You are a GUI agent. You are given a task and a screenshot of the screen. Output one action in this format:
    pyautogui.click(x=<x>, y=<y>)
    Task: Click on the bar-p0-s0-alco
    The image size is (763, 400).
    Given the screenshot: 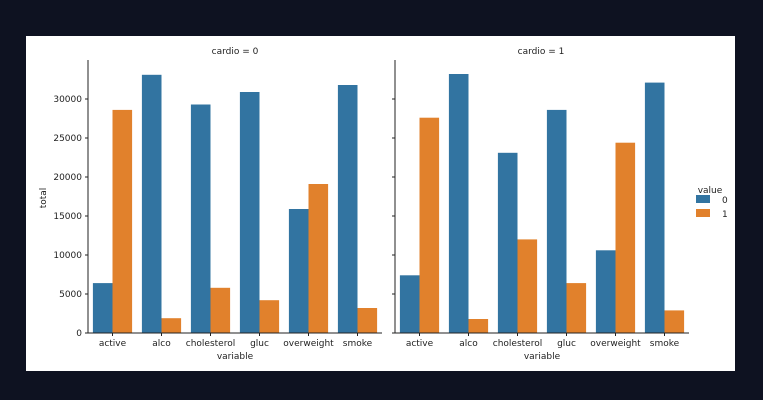 What is the action you would take?
    pyautogui.click(x=151, y=204)
    